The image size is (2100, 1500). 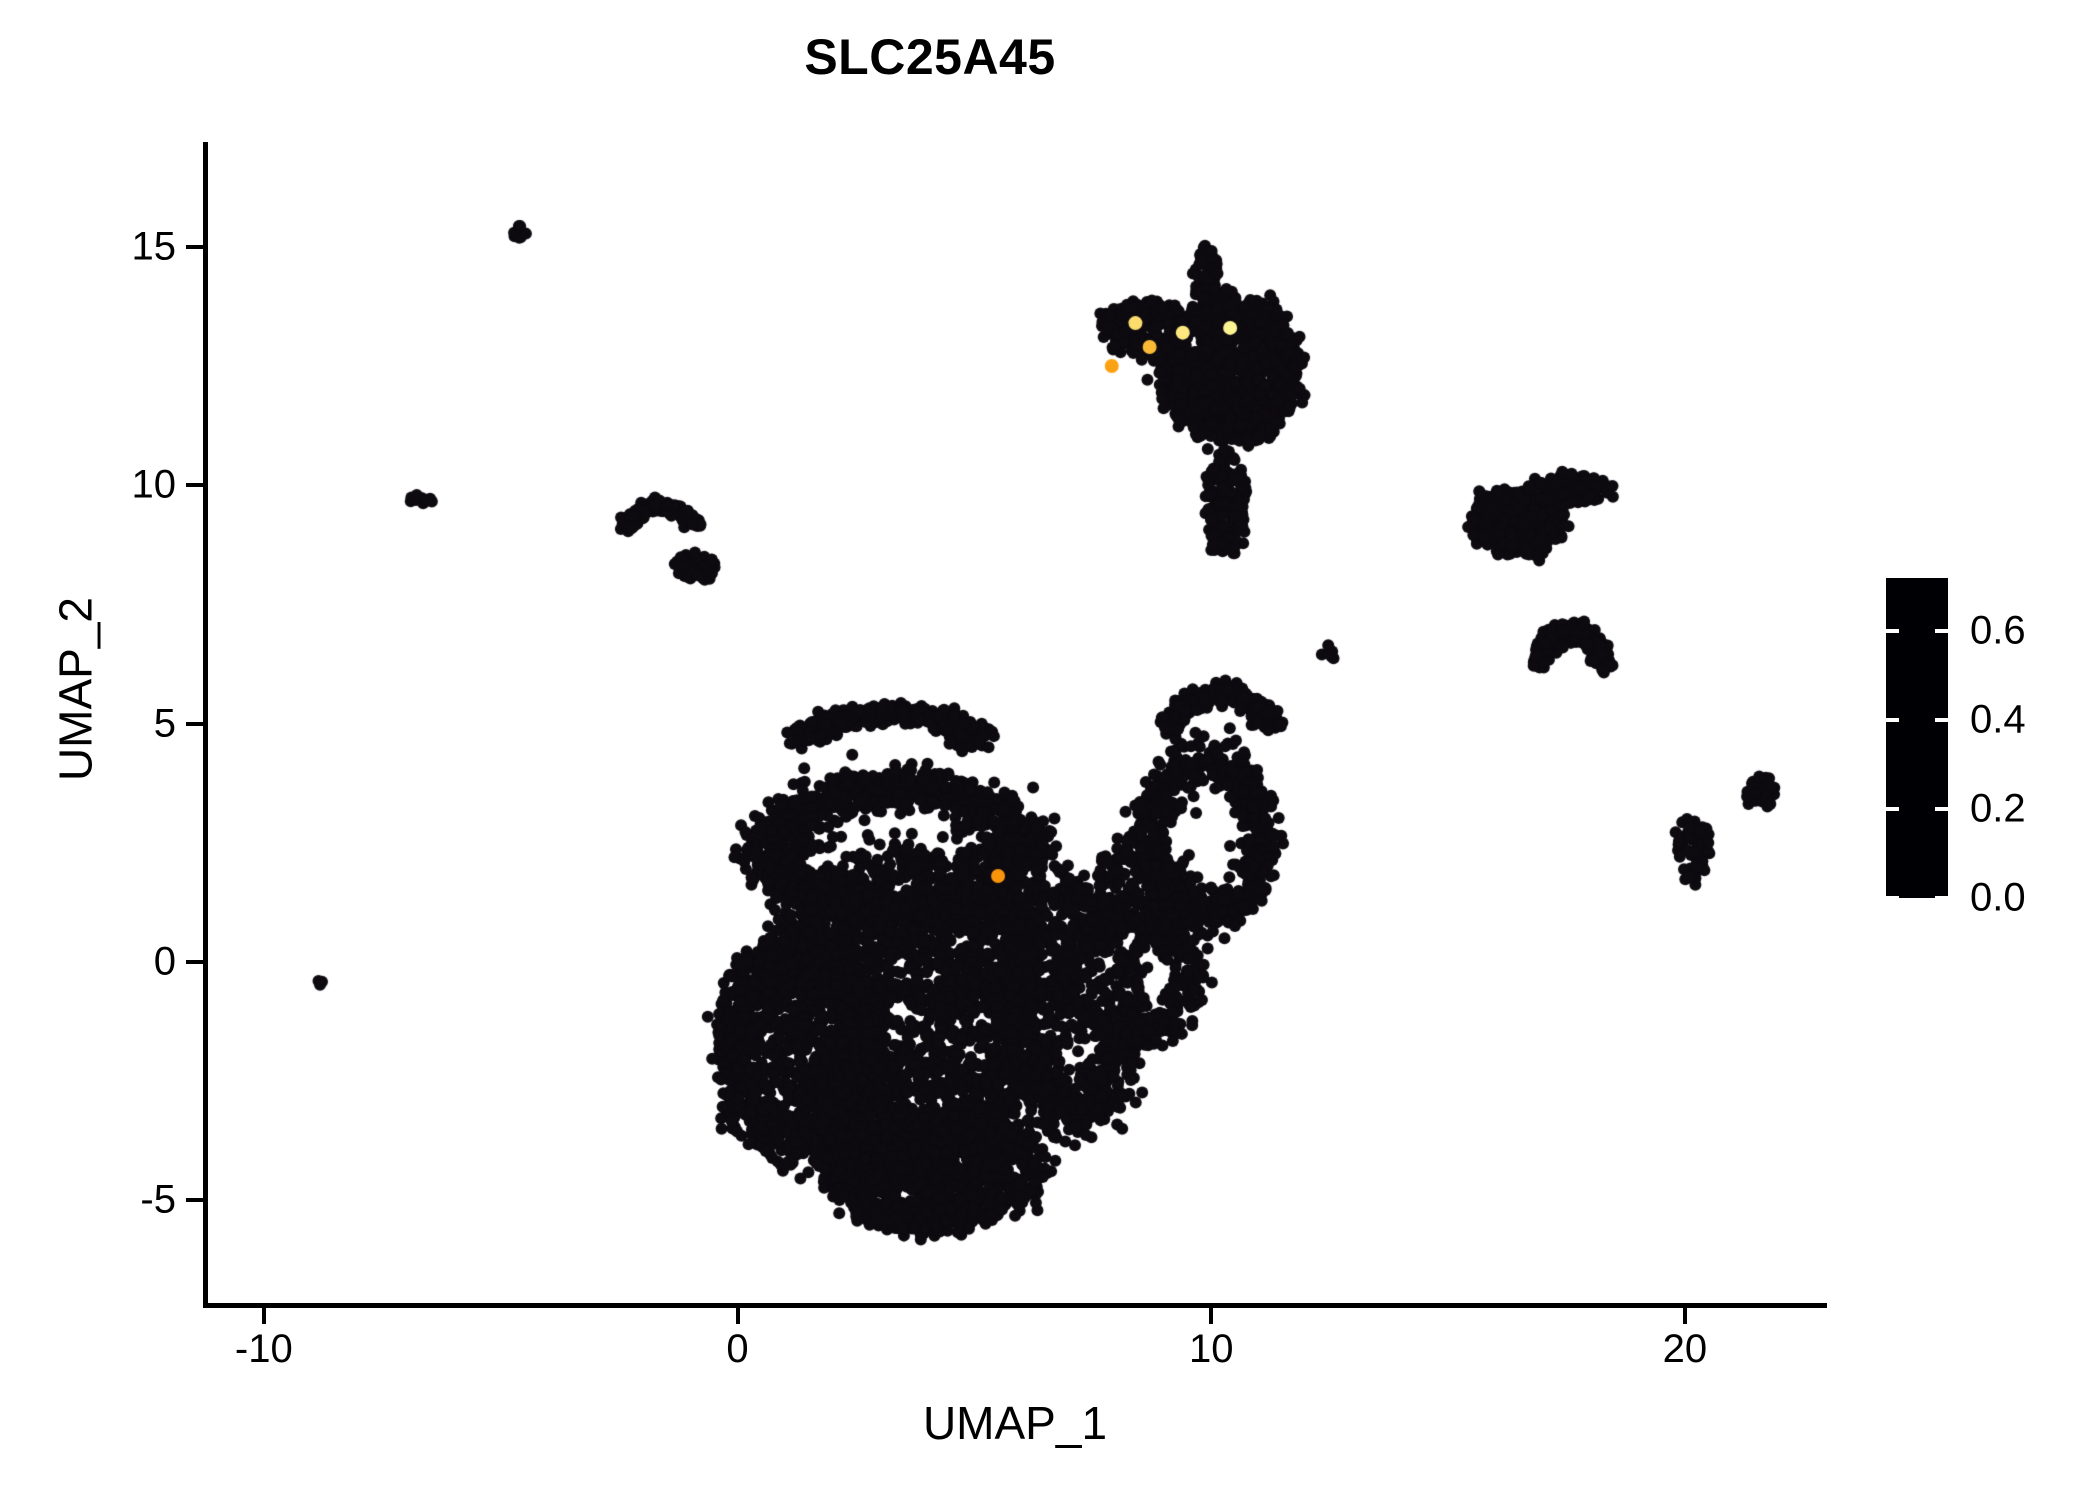 I want to click on y-tick-label: 5, so click(x=164, y=723).